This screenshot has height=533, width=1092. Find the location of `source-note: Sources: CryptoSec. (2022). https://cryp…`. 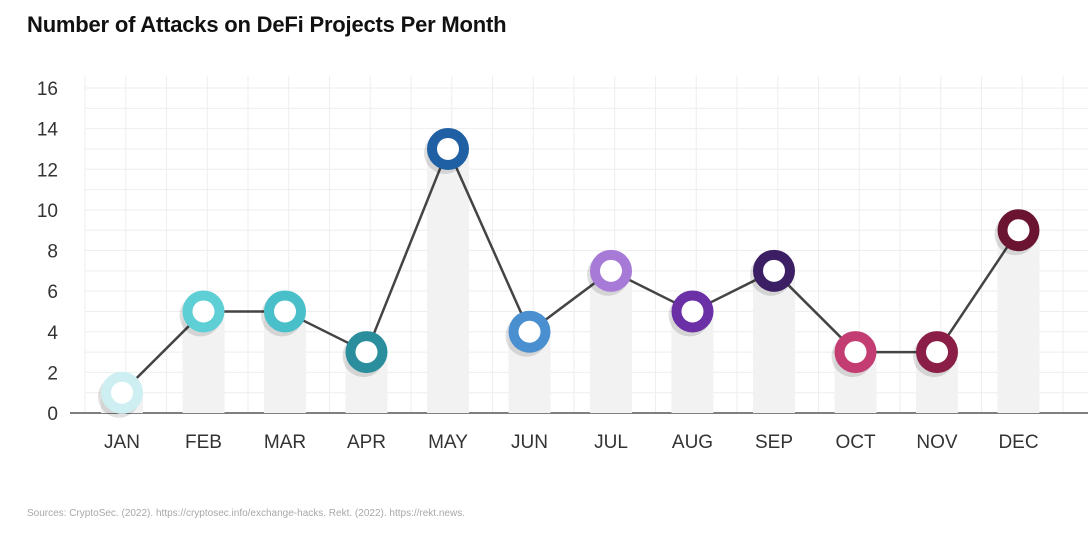

source-note: Sources: CryptoSec. (2022). https://cryp… is located at coordinates (246, 513).